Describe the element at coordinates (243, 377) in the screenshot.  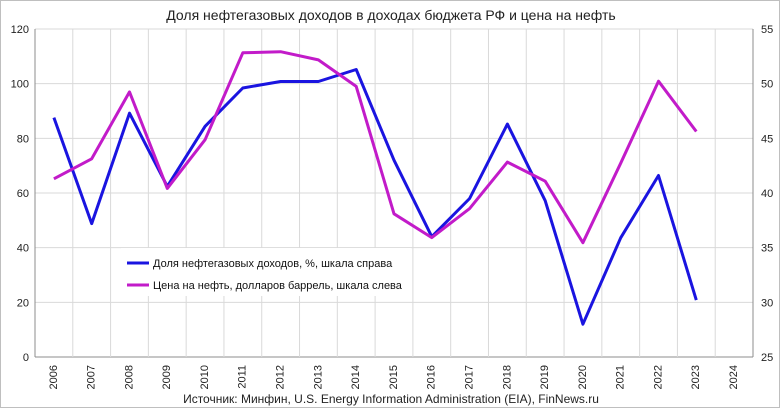
I see `x-tick-label: 2011` at that location.